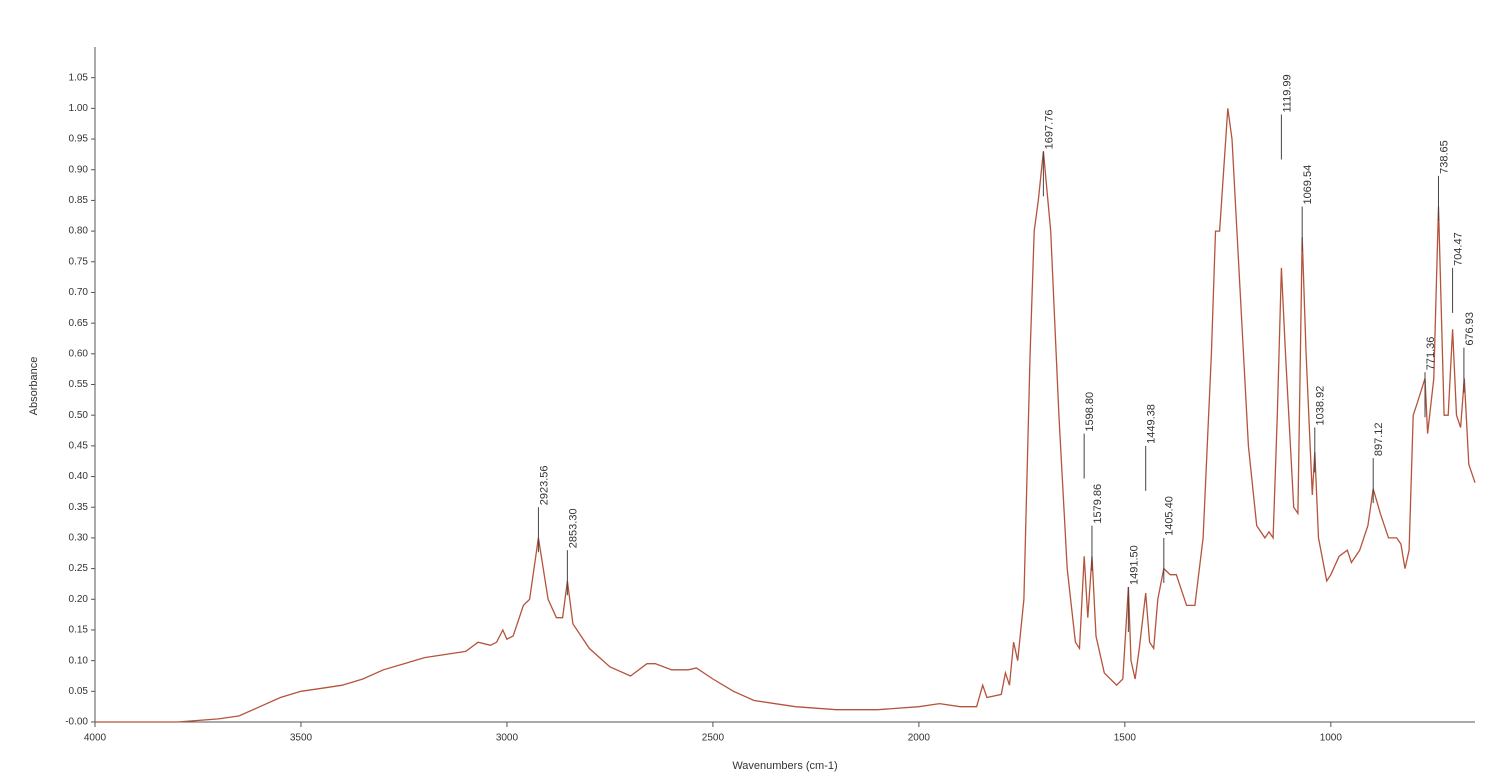 Image resolution: width=1500 pixels, height=773 pixels. I want to click on peak-label: 2853.30, so click(573, 528).